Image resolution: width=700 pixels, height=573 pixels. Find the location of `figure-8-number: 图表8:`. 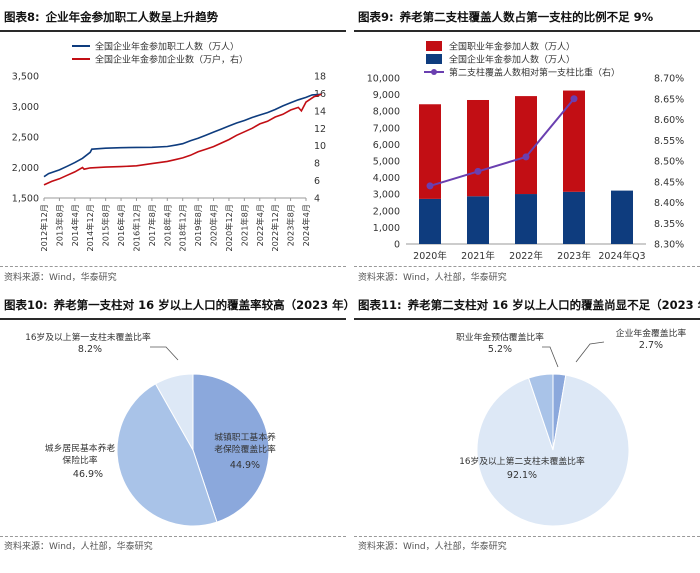

figure-8-number: 图表8: is located at coordinates (22, 17).